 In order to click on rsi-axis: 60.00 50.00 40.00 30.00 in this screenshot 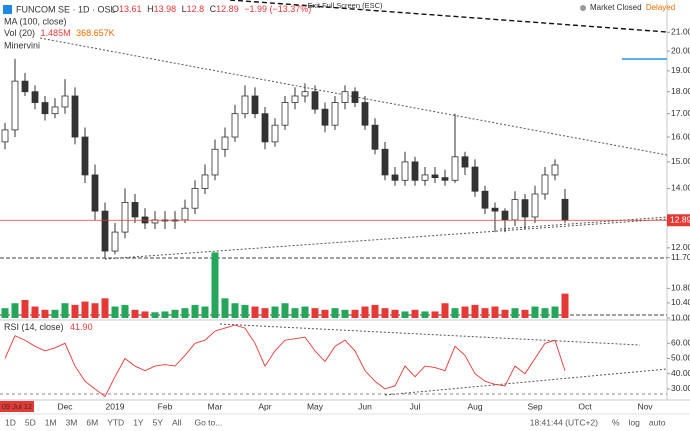, I will do `click(678, 365)`.